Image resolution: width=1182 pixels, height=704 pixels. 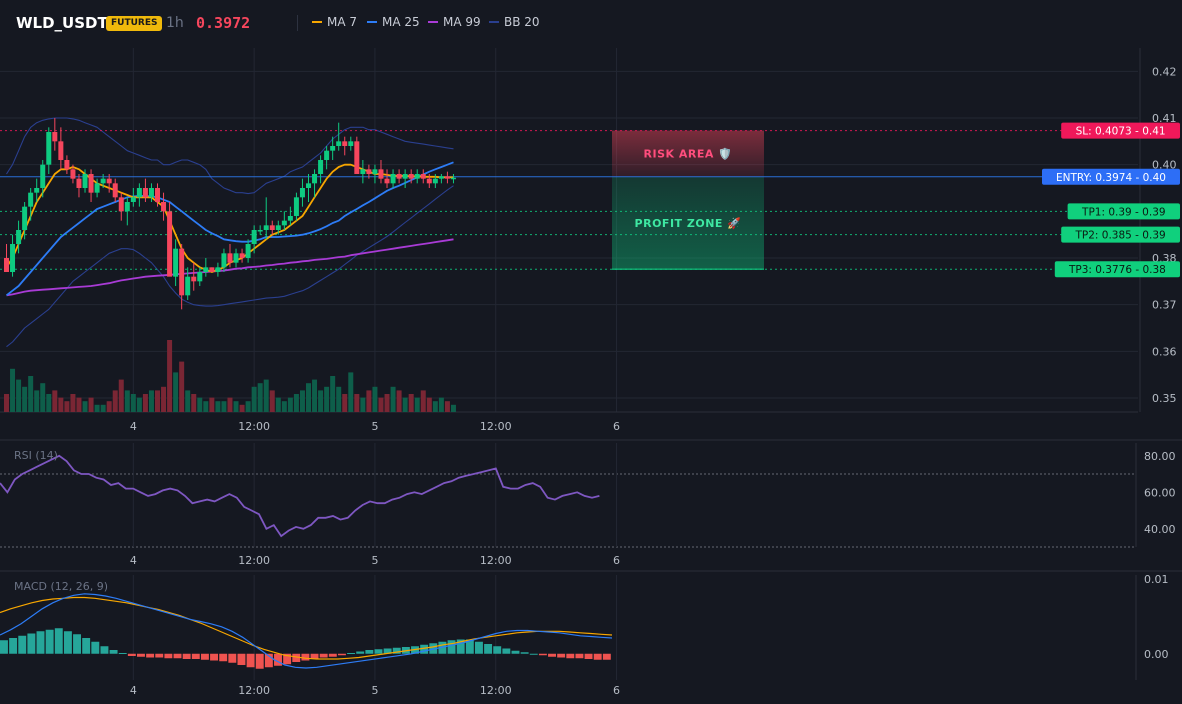 I want to click on legend-swatch, so click(x=372, y=22).